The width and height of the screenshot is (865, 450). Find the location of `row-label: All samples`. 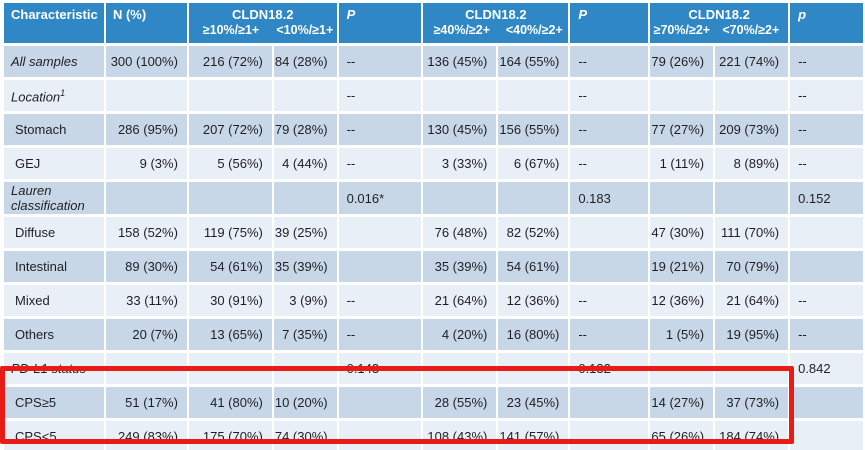

row-label: All samples is located at coordinates (54, 61).